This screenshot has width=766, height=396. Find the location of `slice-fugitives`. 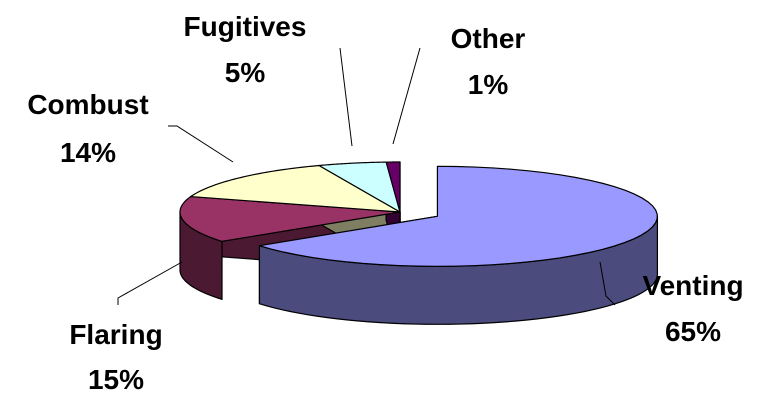

slice-fugitives is located at coordinates (359, 187).